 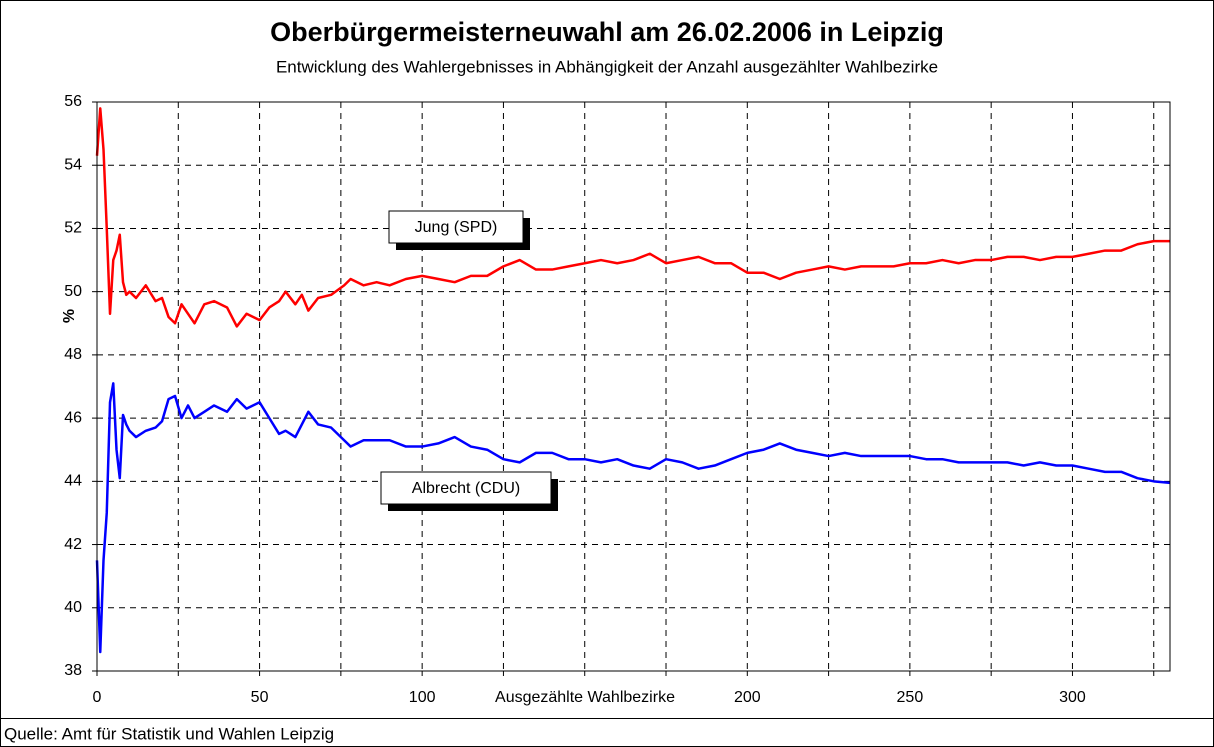 What do you see at coordinates (422, 697) in the screenshot?
I see `x-tick-label: 100` at bounding box center [422, 697].